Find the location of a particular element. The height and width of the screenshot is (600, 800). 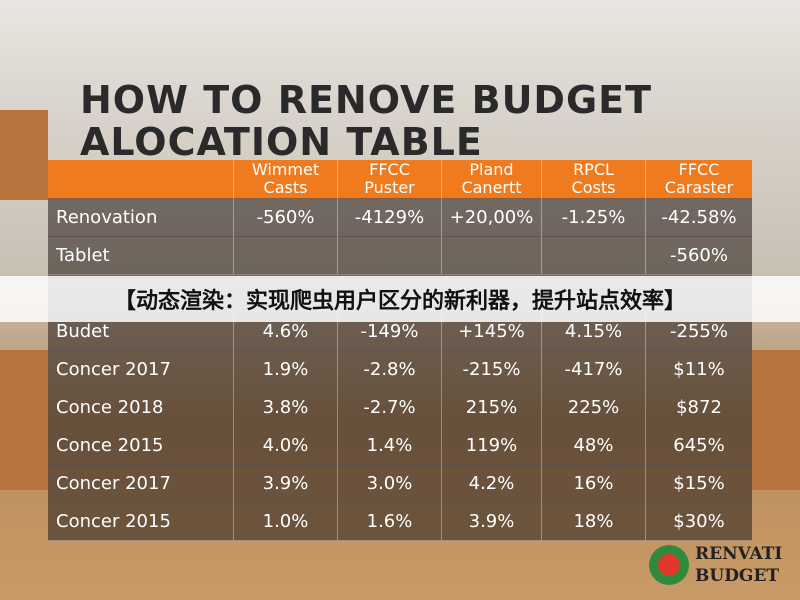

header-cell: Pland Canertt is located at coordinates (491, 179).